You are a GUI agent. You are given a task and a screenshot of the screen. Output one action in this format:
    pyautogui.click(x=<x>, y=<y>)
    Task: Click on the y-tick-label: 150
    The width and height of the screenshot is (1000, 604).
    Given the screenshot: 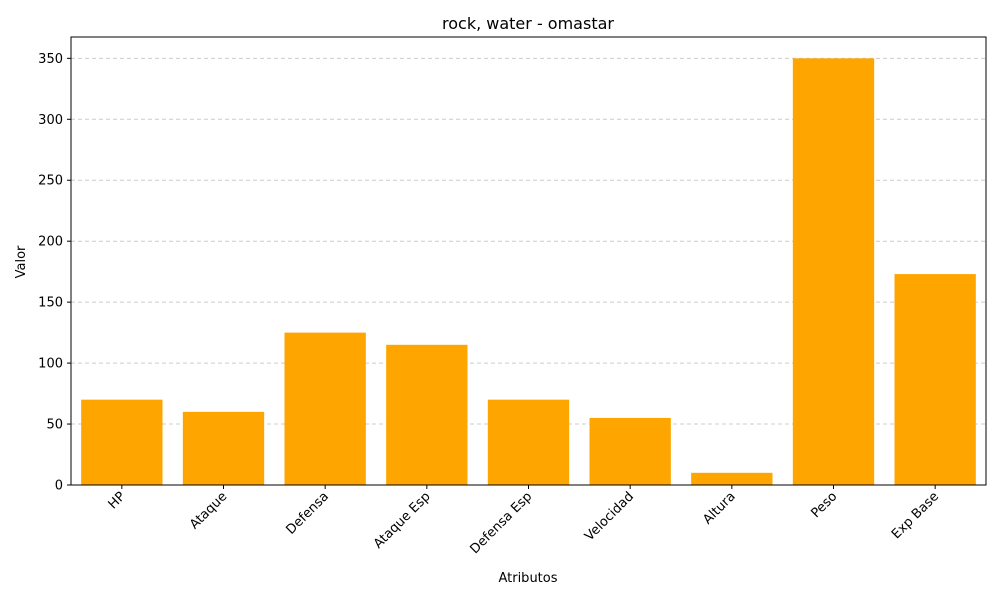 What is the action you would take?
    pyautogui.click(x=50, y=303)
    